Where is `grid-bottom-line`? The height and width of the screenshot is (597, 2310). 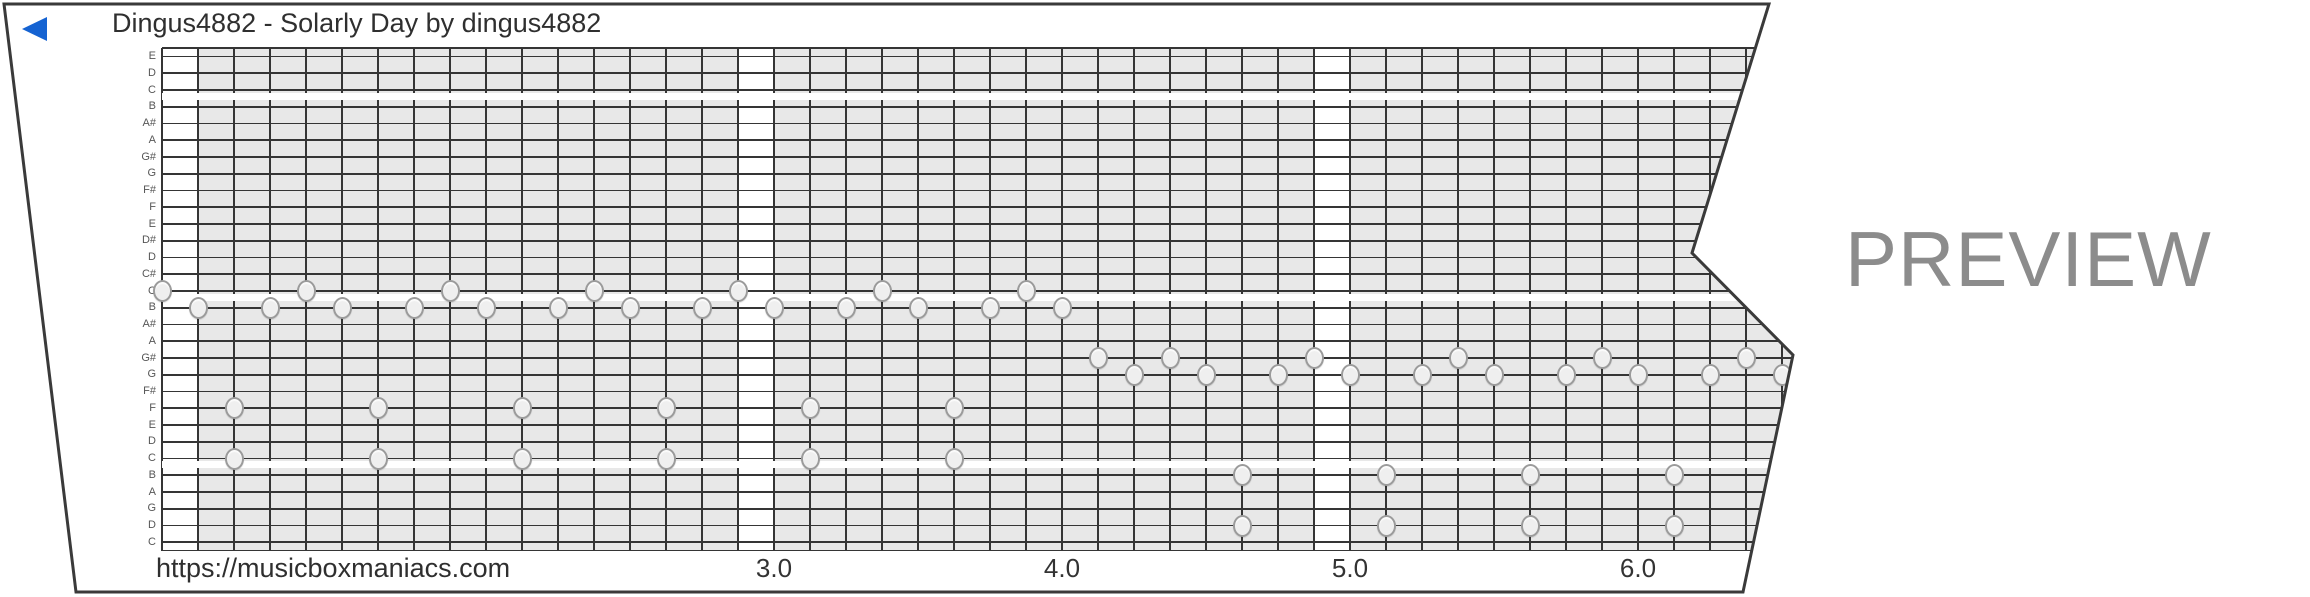
grid-bottom-line is located at coordinates (977, 550).